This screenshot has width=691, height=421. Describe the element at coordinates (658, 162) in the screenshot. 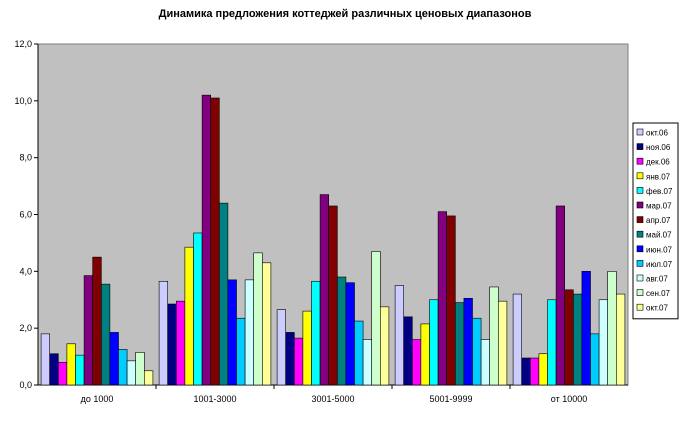

I see `legend-label: дек.06` at that location.